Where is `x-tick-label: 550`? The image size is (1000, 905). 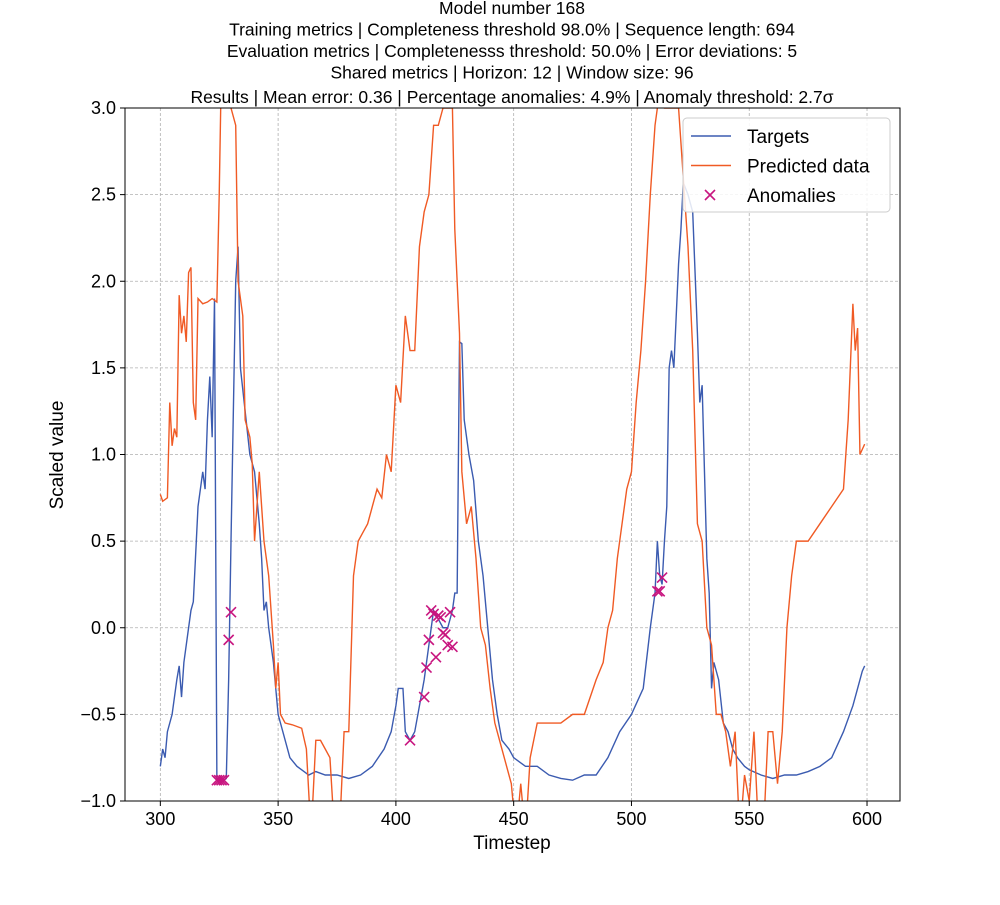 x-tick-label: 550 is located at coordinates (749, 819).